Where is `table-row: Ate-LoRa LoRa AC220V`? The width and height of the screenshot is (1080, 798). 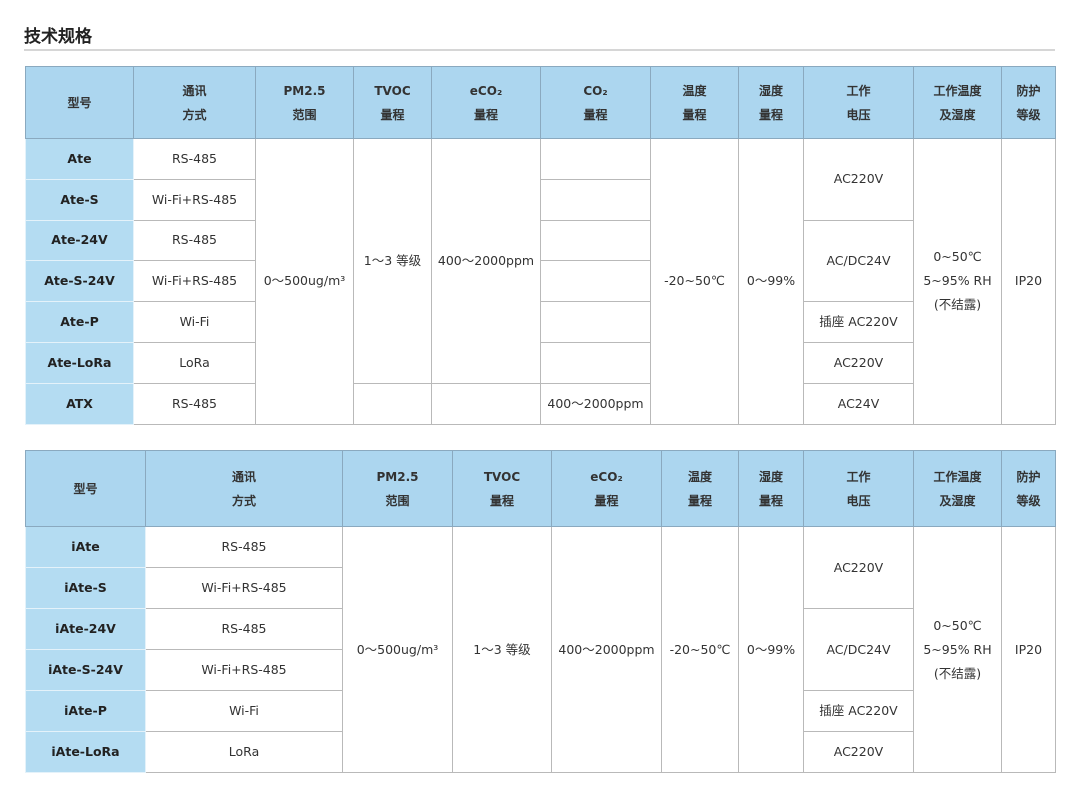 table-row: Ate-LoRa LoRa AC220V is located at coordinates (540, 362).